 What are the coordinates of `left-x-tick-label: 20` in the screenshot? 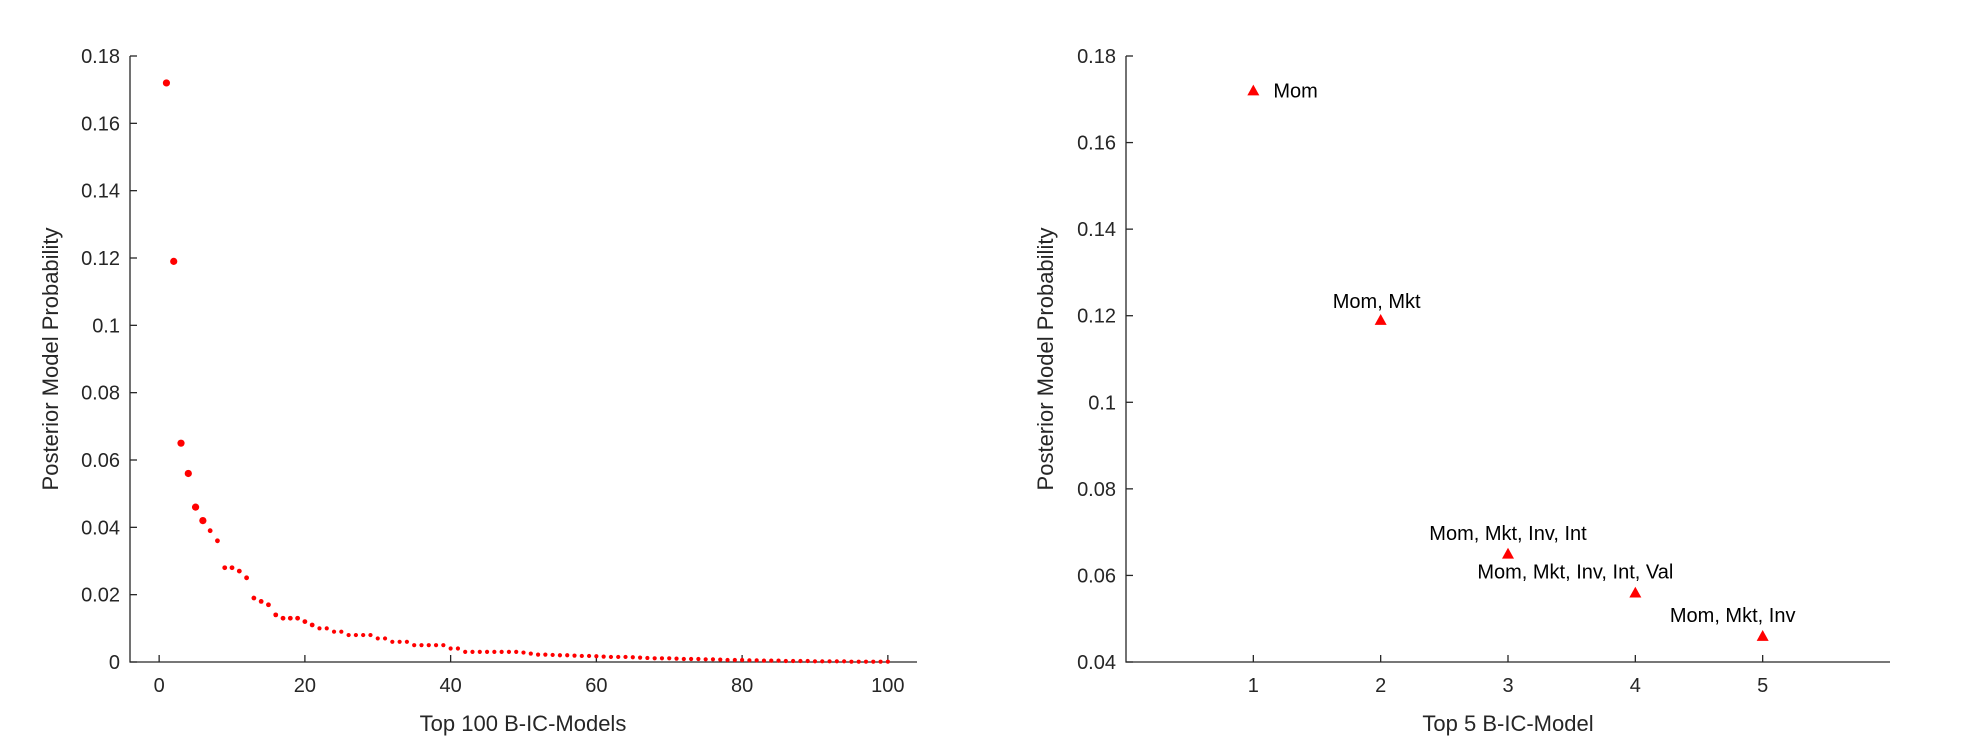 It's located at (305, 686).